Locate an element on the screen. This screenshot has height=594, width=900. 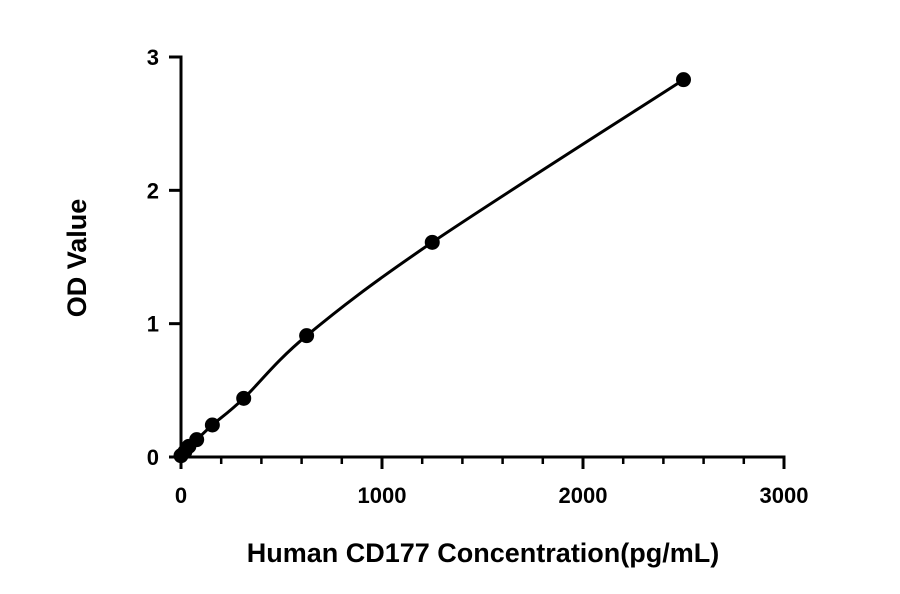
y-tick-label: 2 is located at coordinates (153, 190).